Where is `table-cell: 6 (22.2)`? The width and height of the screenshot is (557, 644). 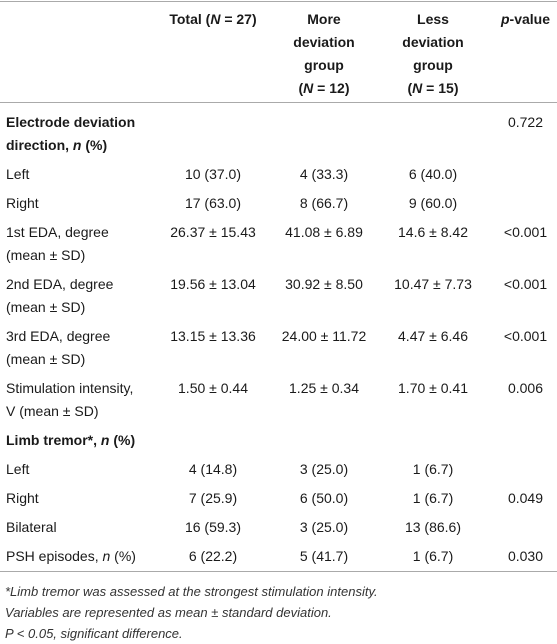 table-cell: 6 (22.2) is located at coordinates (213, 557).